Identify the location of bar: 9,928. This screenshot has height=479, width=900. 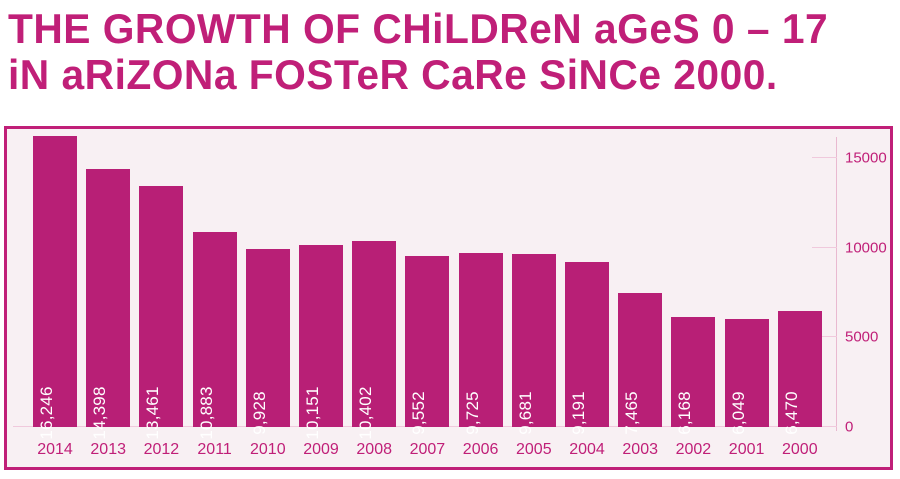
(267, 342).